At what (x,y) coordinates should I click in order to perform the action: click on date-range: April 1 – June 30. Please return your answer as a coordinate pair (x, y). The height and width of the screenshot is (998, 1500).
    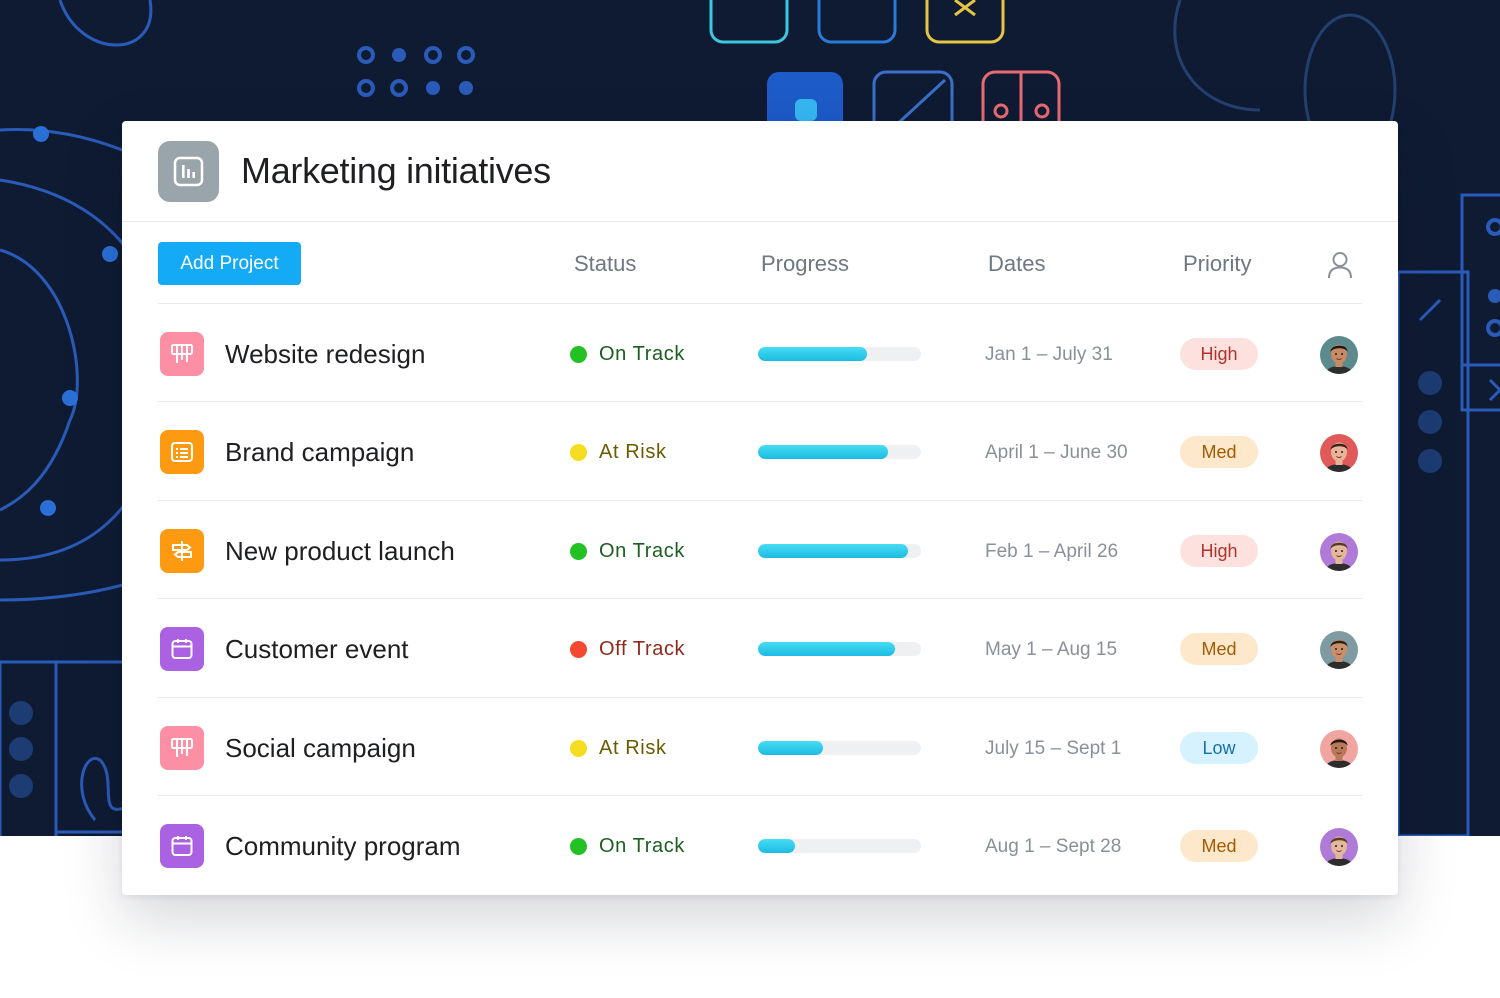
    Looking at the image, I should click on (1056, 453).